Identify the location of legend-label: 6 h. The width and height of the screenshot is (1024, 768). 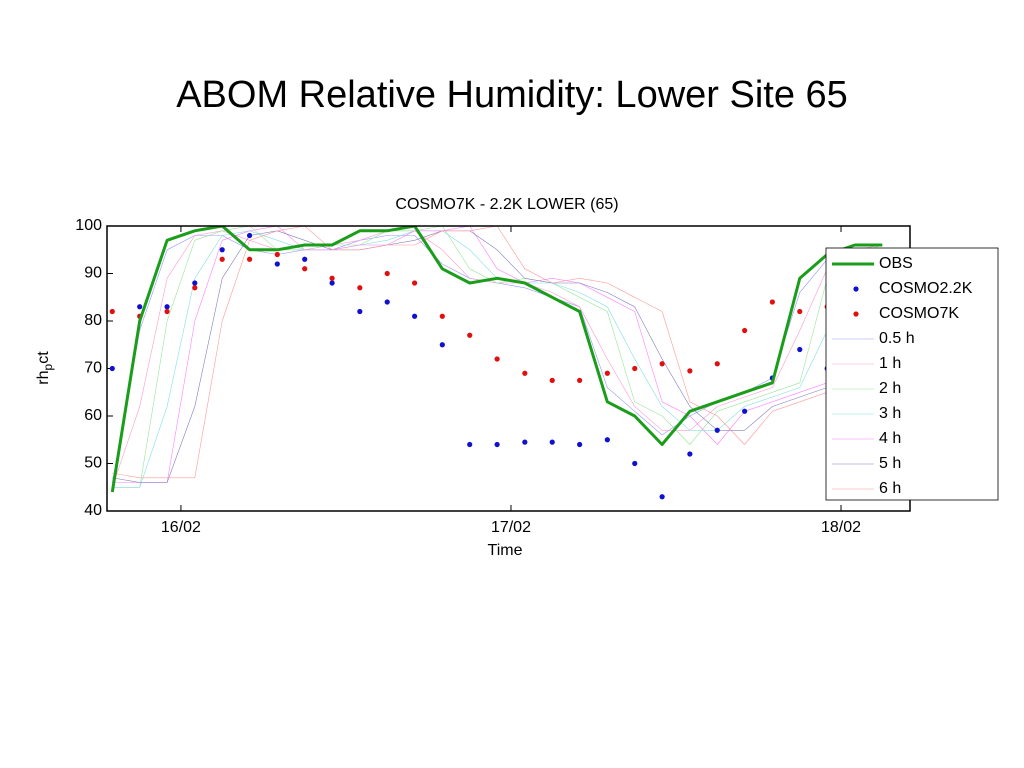
(890, 488).